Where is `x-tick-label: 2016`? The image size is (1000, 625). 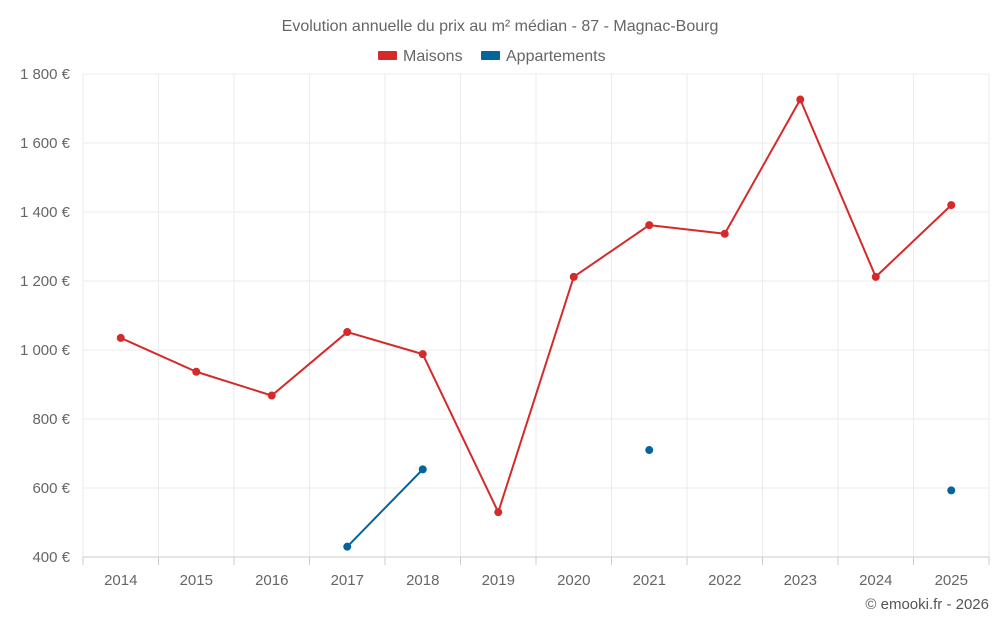 x-tick-label: 2016 is located at coordinates (271, 580).